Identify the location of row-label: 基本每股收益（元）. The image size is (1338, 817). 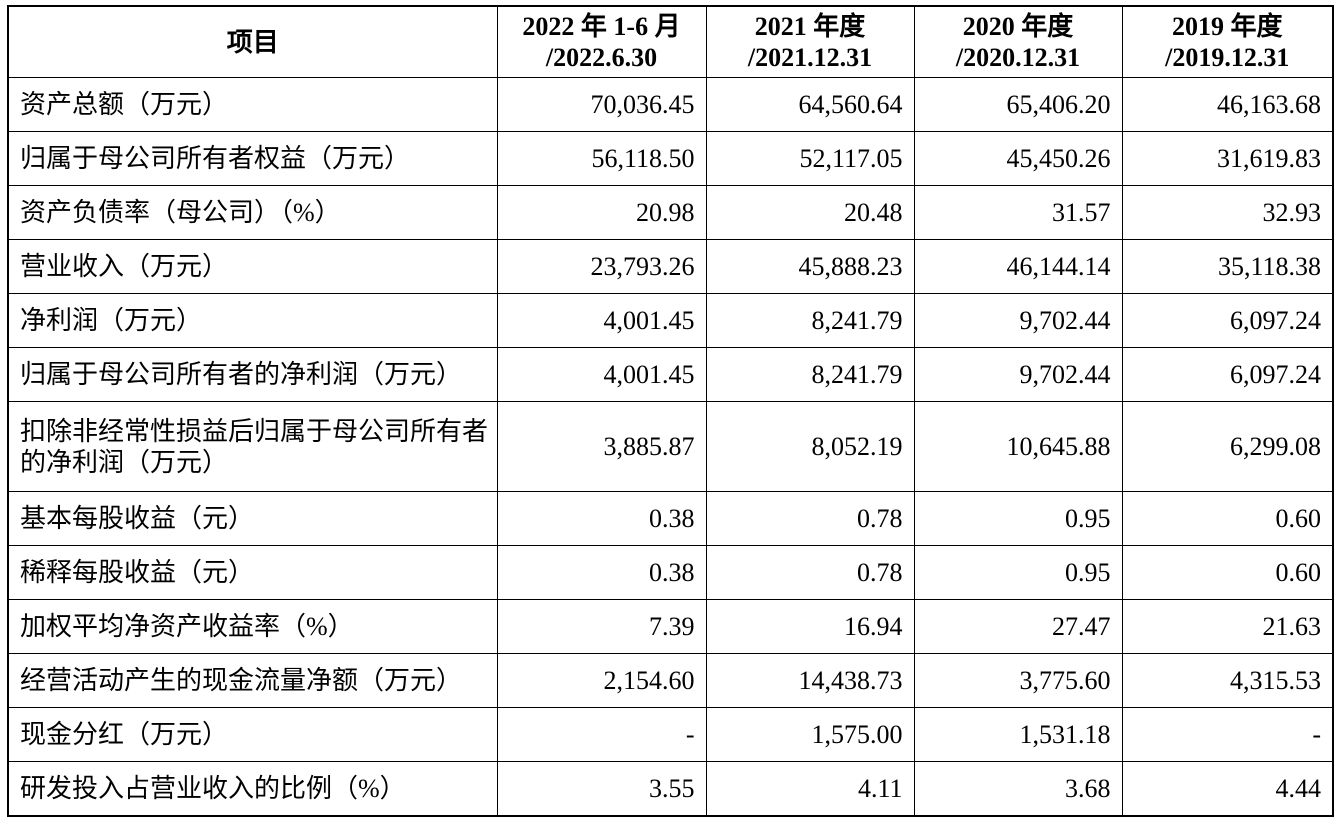
(252, 518).